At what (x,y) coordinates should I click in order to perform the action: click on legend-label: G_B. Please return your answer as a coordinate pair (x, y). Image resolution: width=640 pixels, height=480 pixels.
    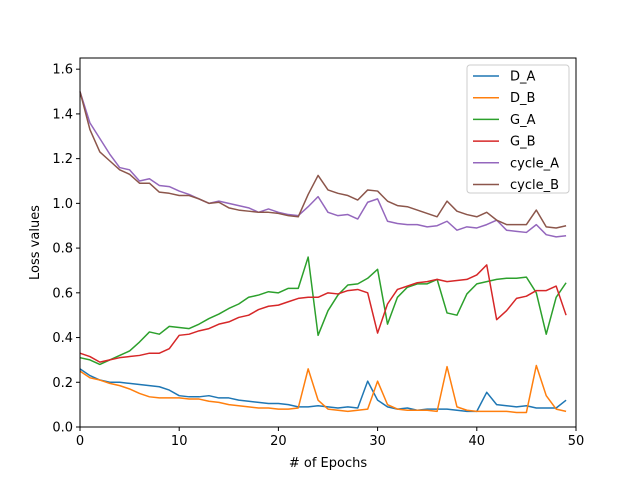
    Looking at the image, I should click on (523, 142).